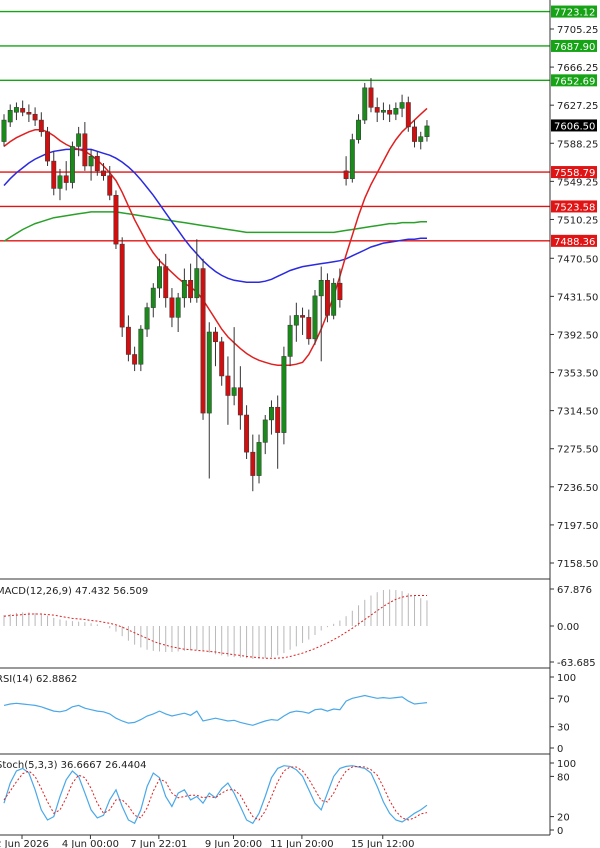 This screenshot has width=600, height=848. Describe the element at coordinates (566, 678) in the screenshot. I see `rsi-tick-label: 100` at that location.